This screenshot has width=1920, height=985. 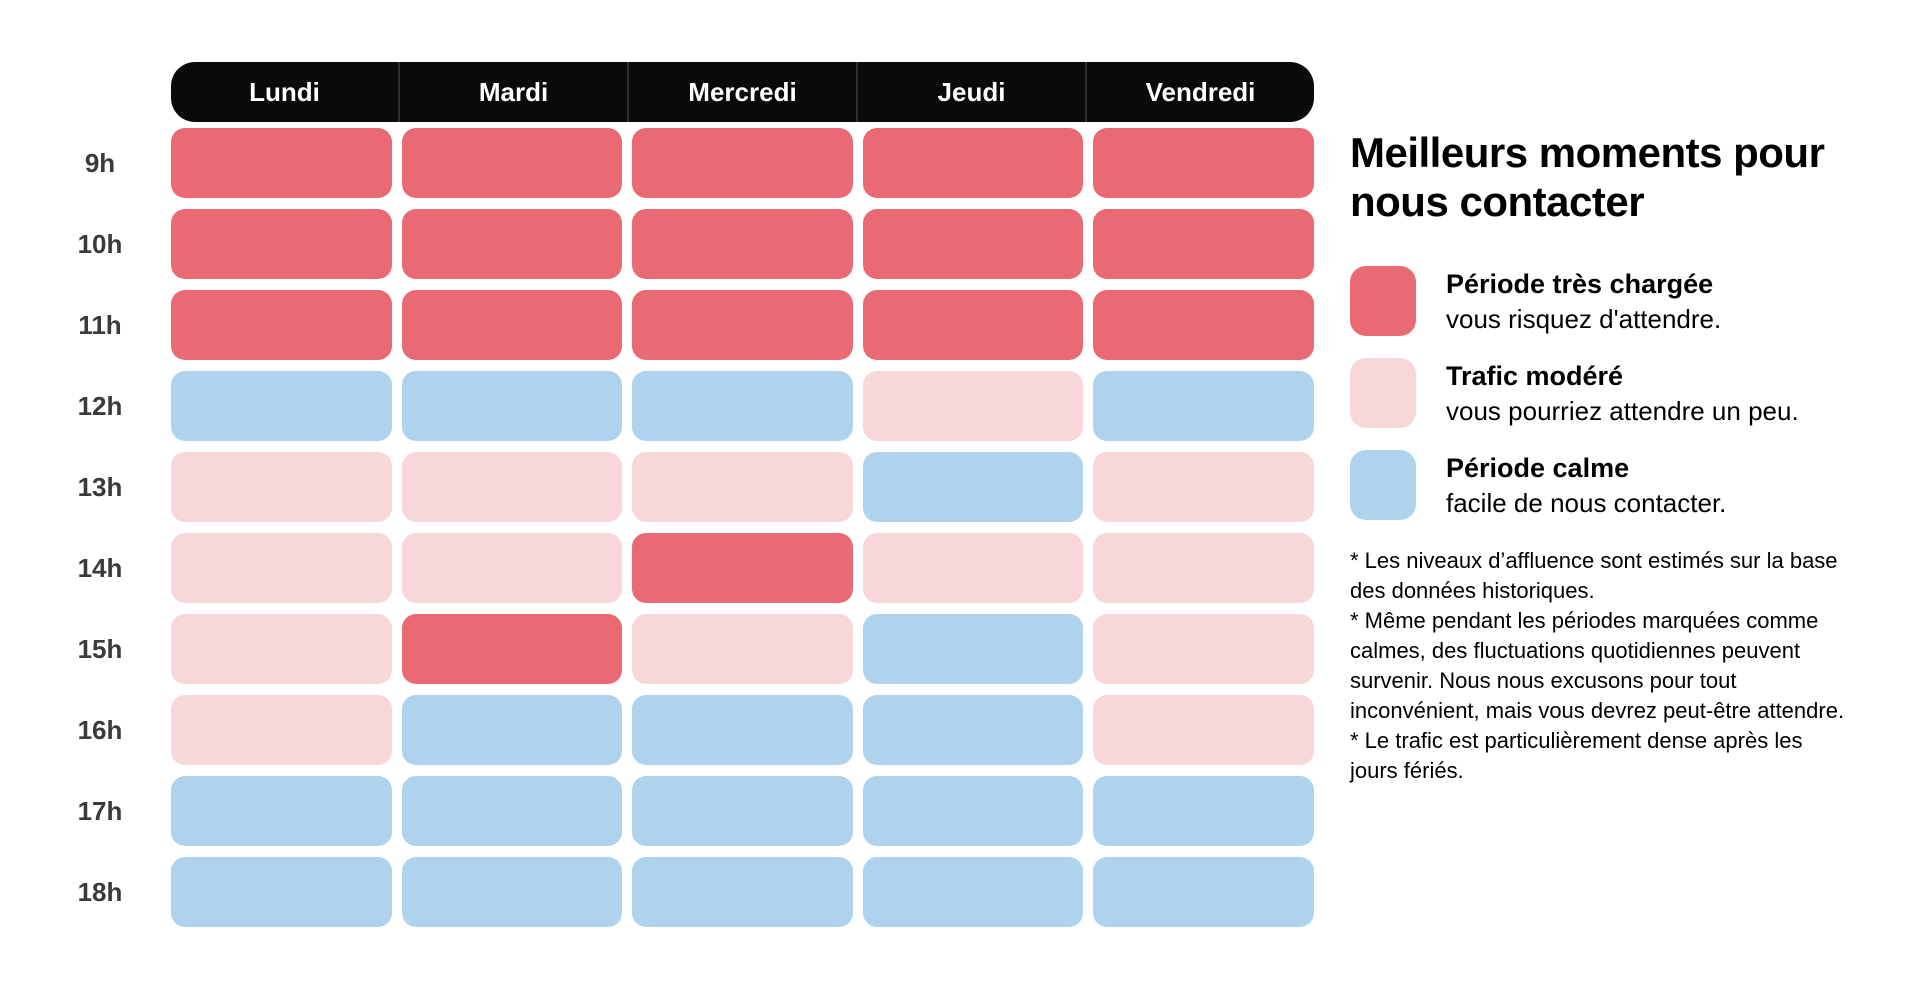 I want to click on legend-description: facile de nous contacter., so click(x=1586, y=503).